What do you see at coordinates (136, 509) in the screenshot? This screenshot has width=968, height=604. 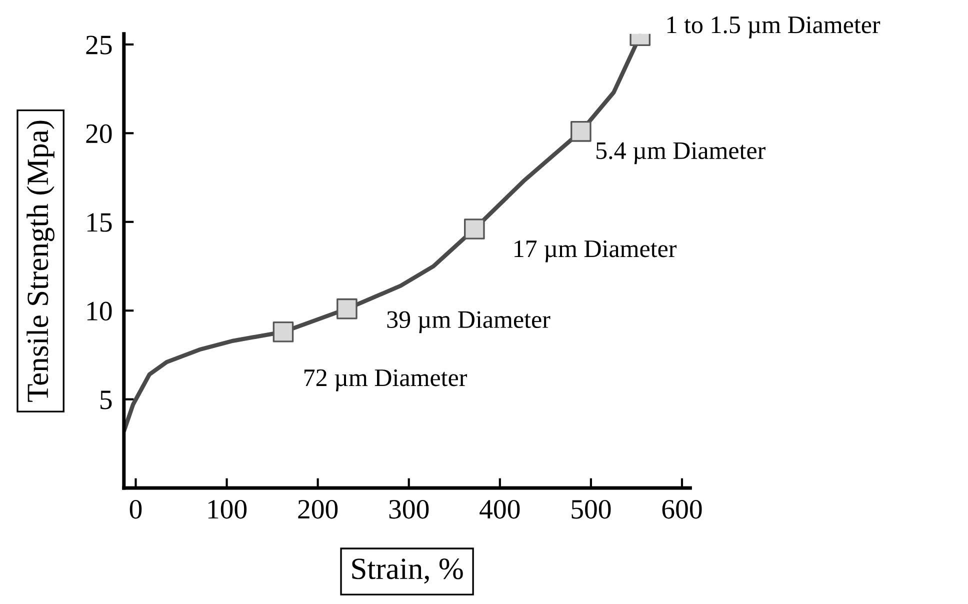 I see `x-tick-label: 0` at bounding box center [136, 509].